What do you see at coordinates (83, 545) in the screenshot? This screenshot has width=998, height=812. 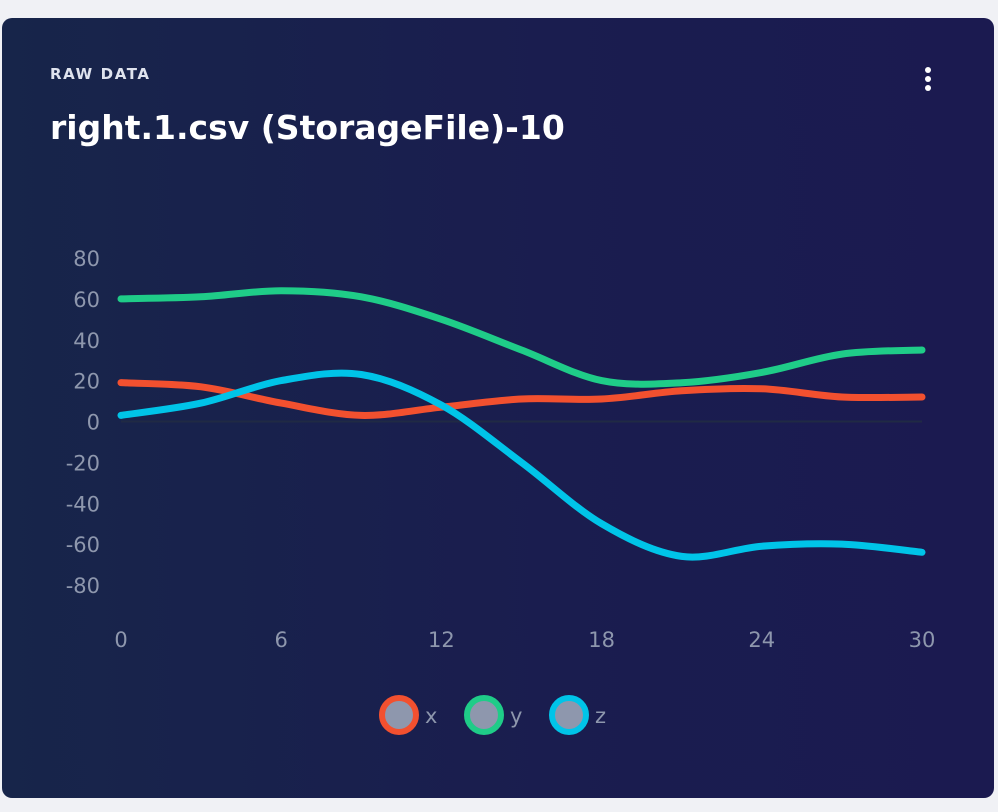 I see `y-tick-label: -60` at bounding box center [83, 545].